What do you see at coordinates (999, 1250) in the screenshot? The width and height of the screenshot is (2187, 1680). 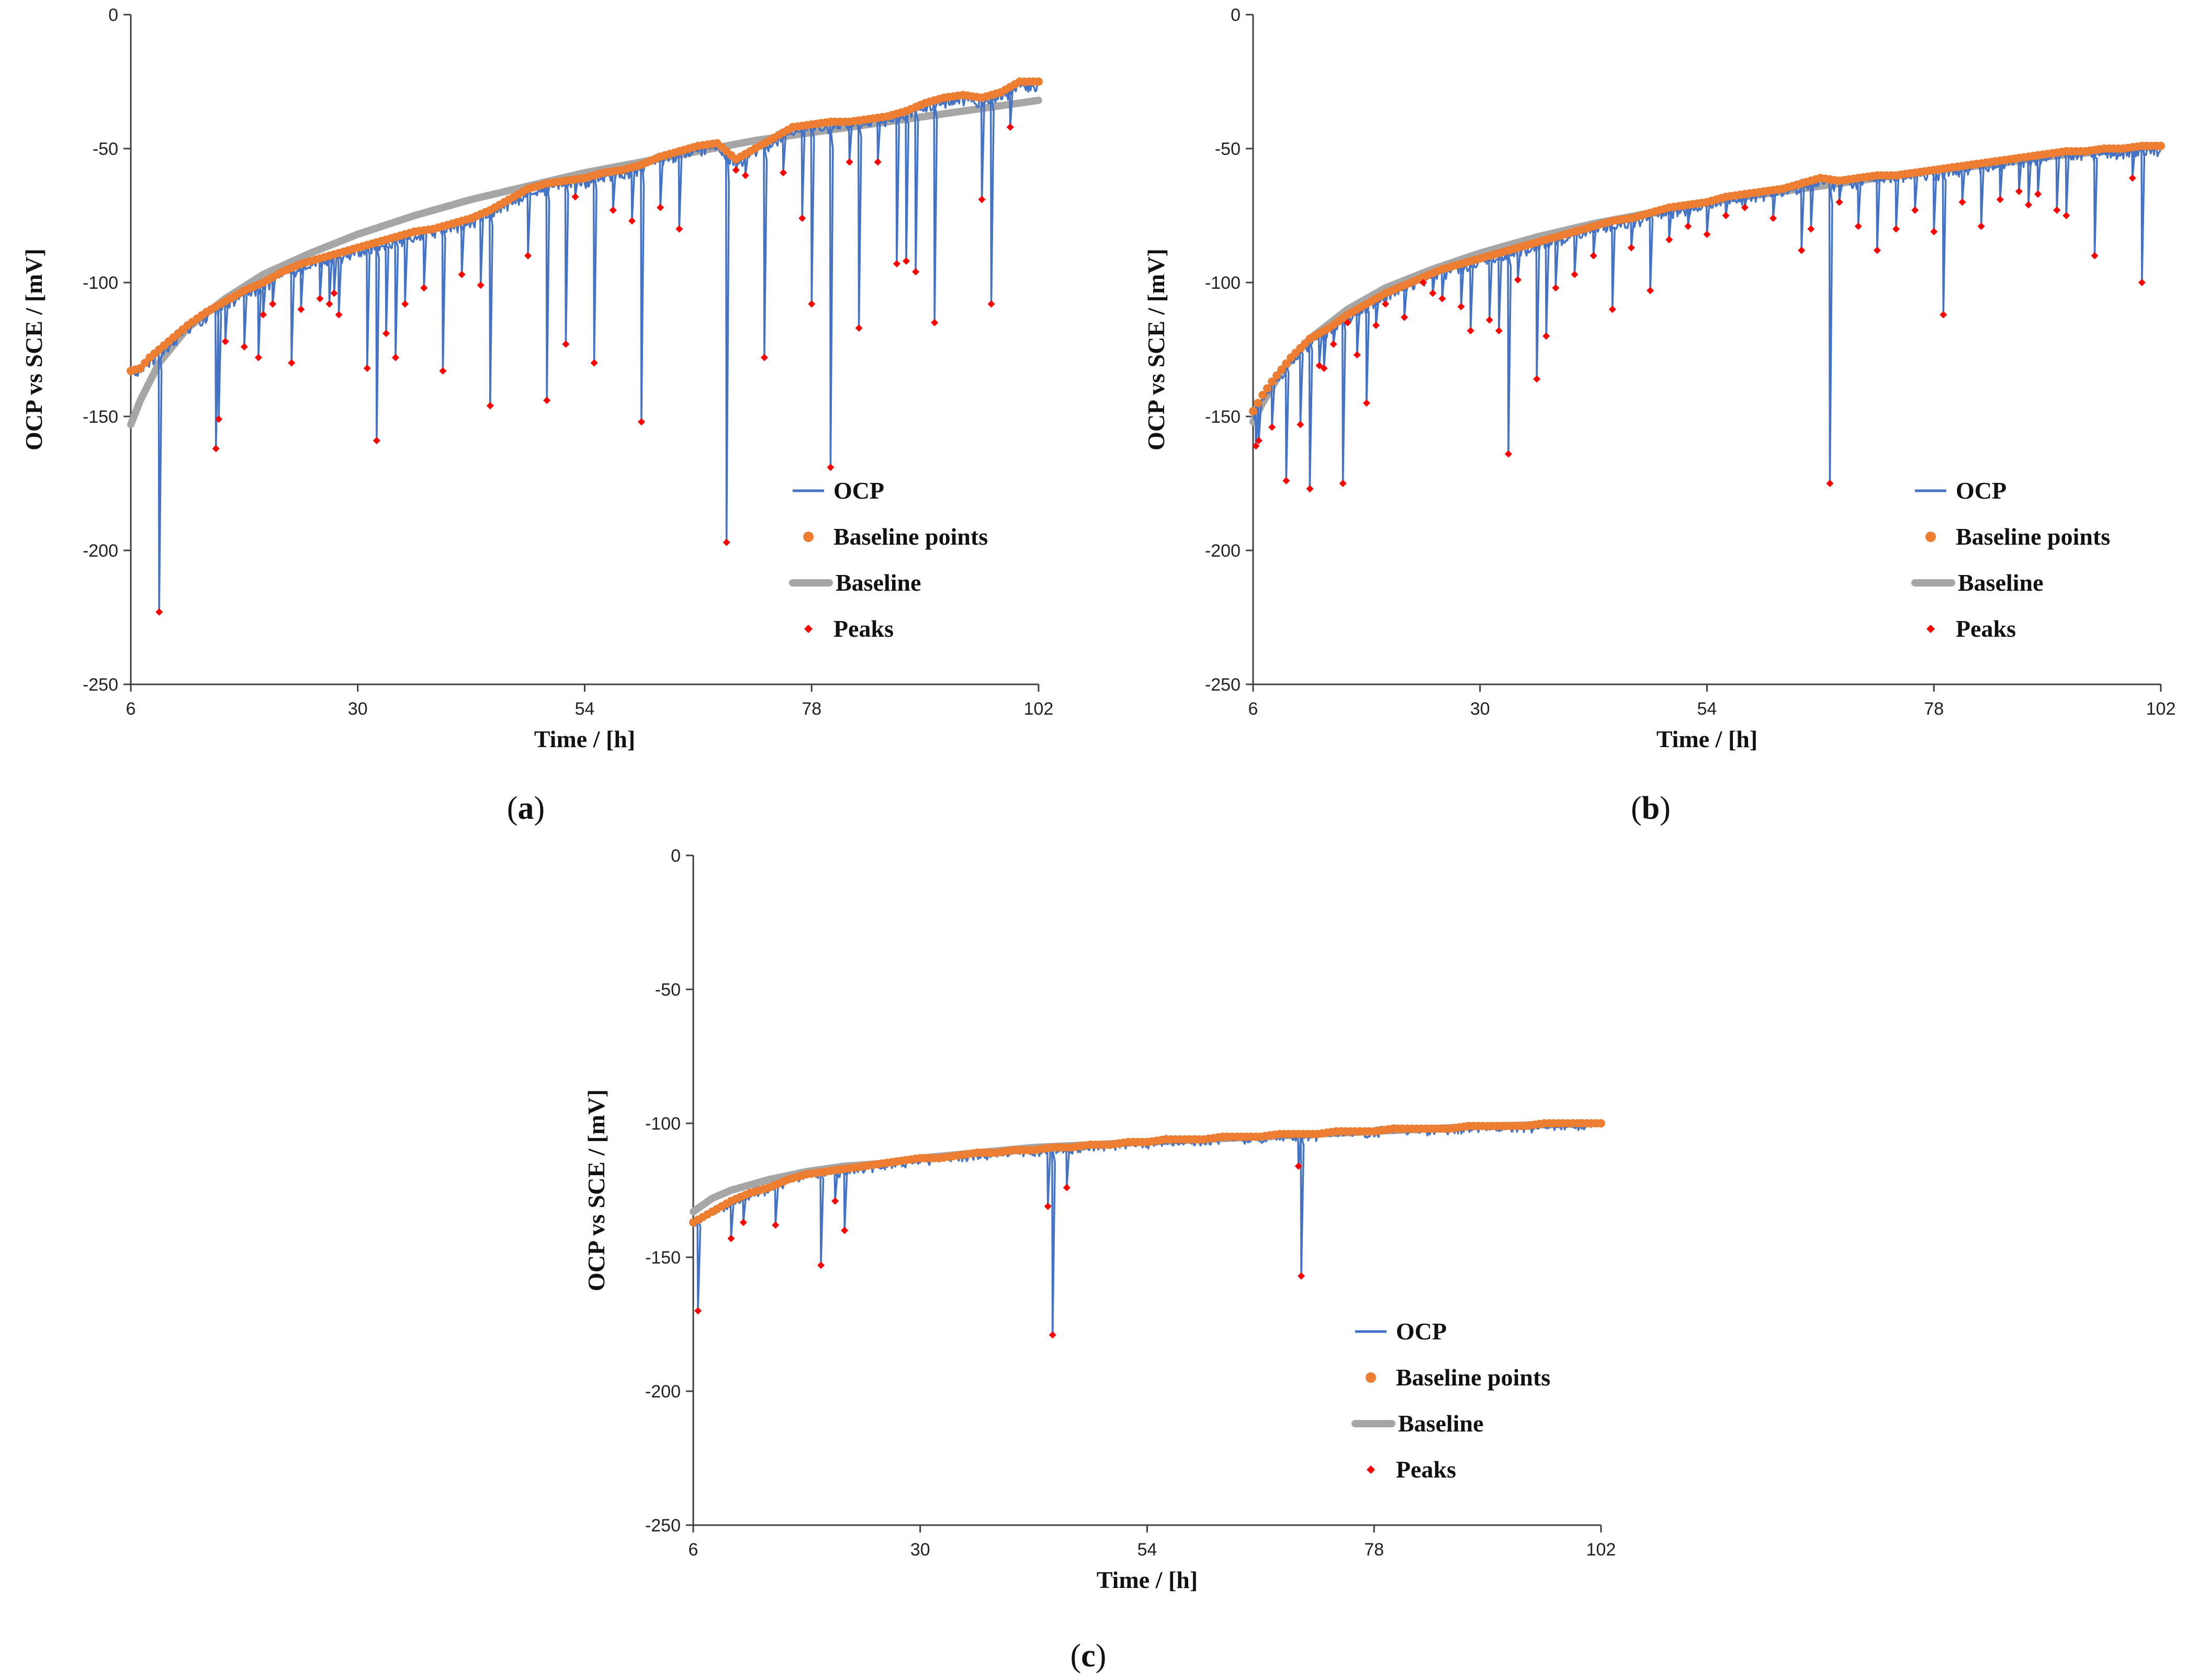 I see `peaks-c` at bounding box center [999, 1250].